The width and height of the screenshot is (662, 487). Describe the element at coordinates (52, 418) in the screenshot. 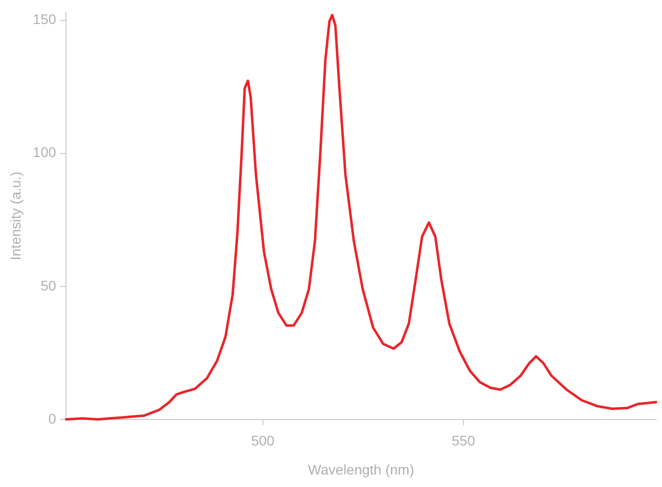

I see `y-tick-label: 0` at that location.